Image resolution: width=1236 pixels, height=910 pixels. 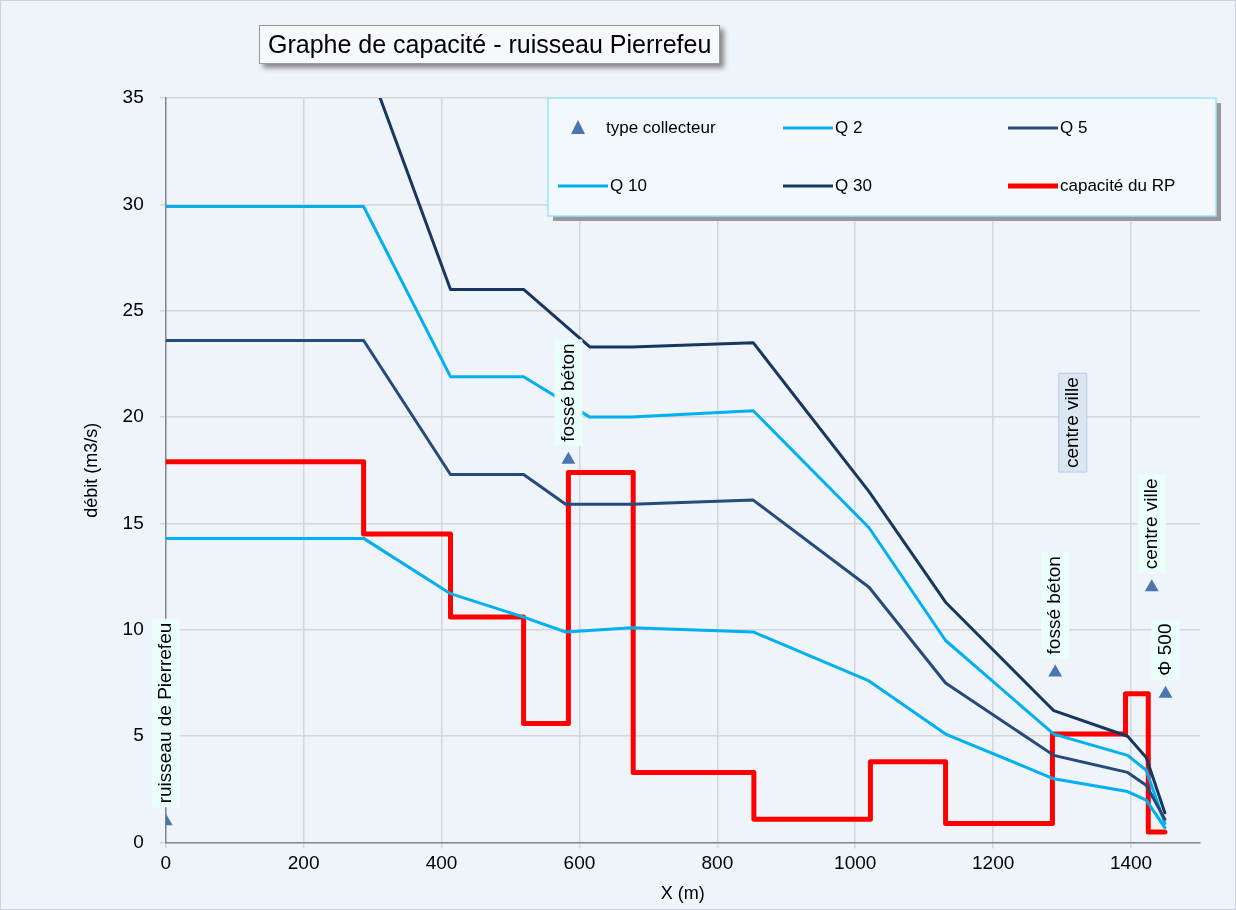 I want to click on y-tick-label: 0, so click(x=138, y=841).